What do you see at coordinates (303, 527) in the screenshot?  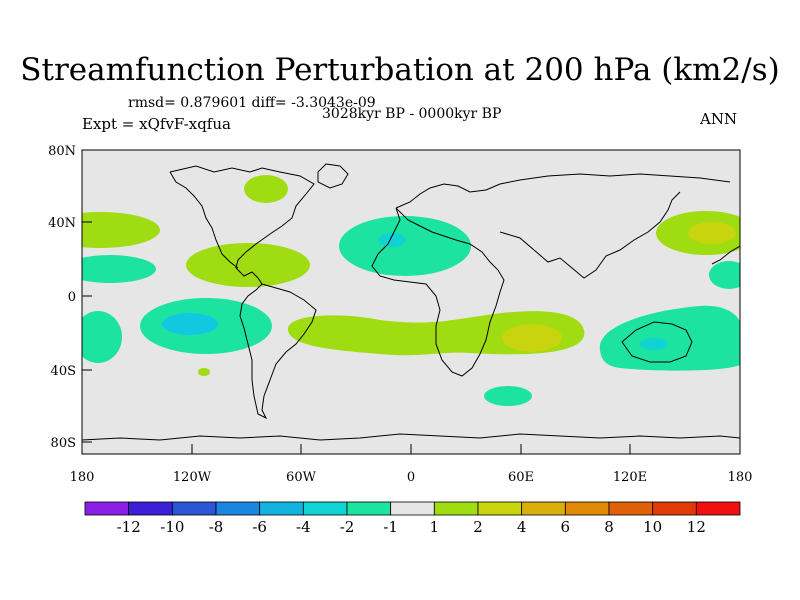 I see `colorbar-label-4: -4` at bounding box center [303, 527].